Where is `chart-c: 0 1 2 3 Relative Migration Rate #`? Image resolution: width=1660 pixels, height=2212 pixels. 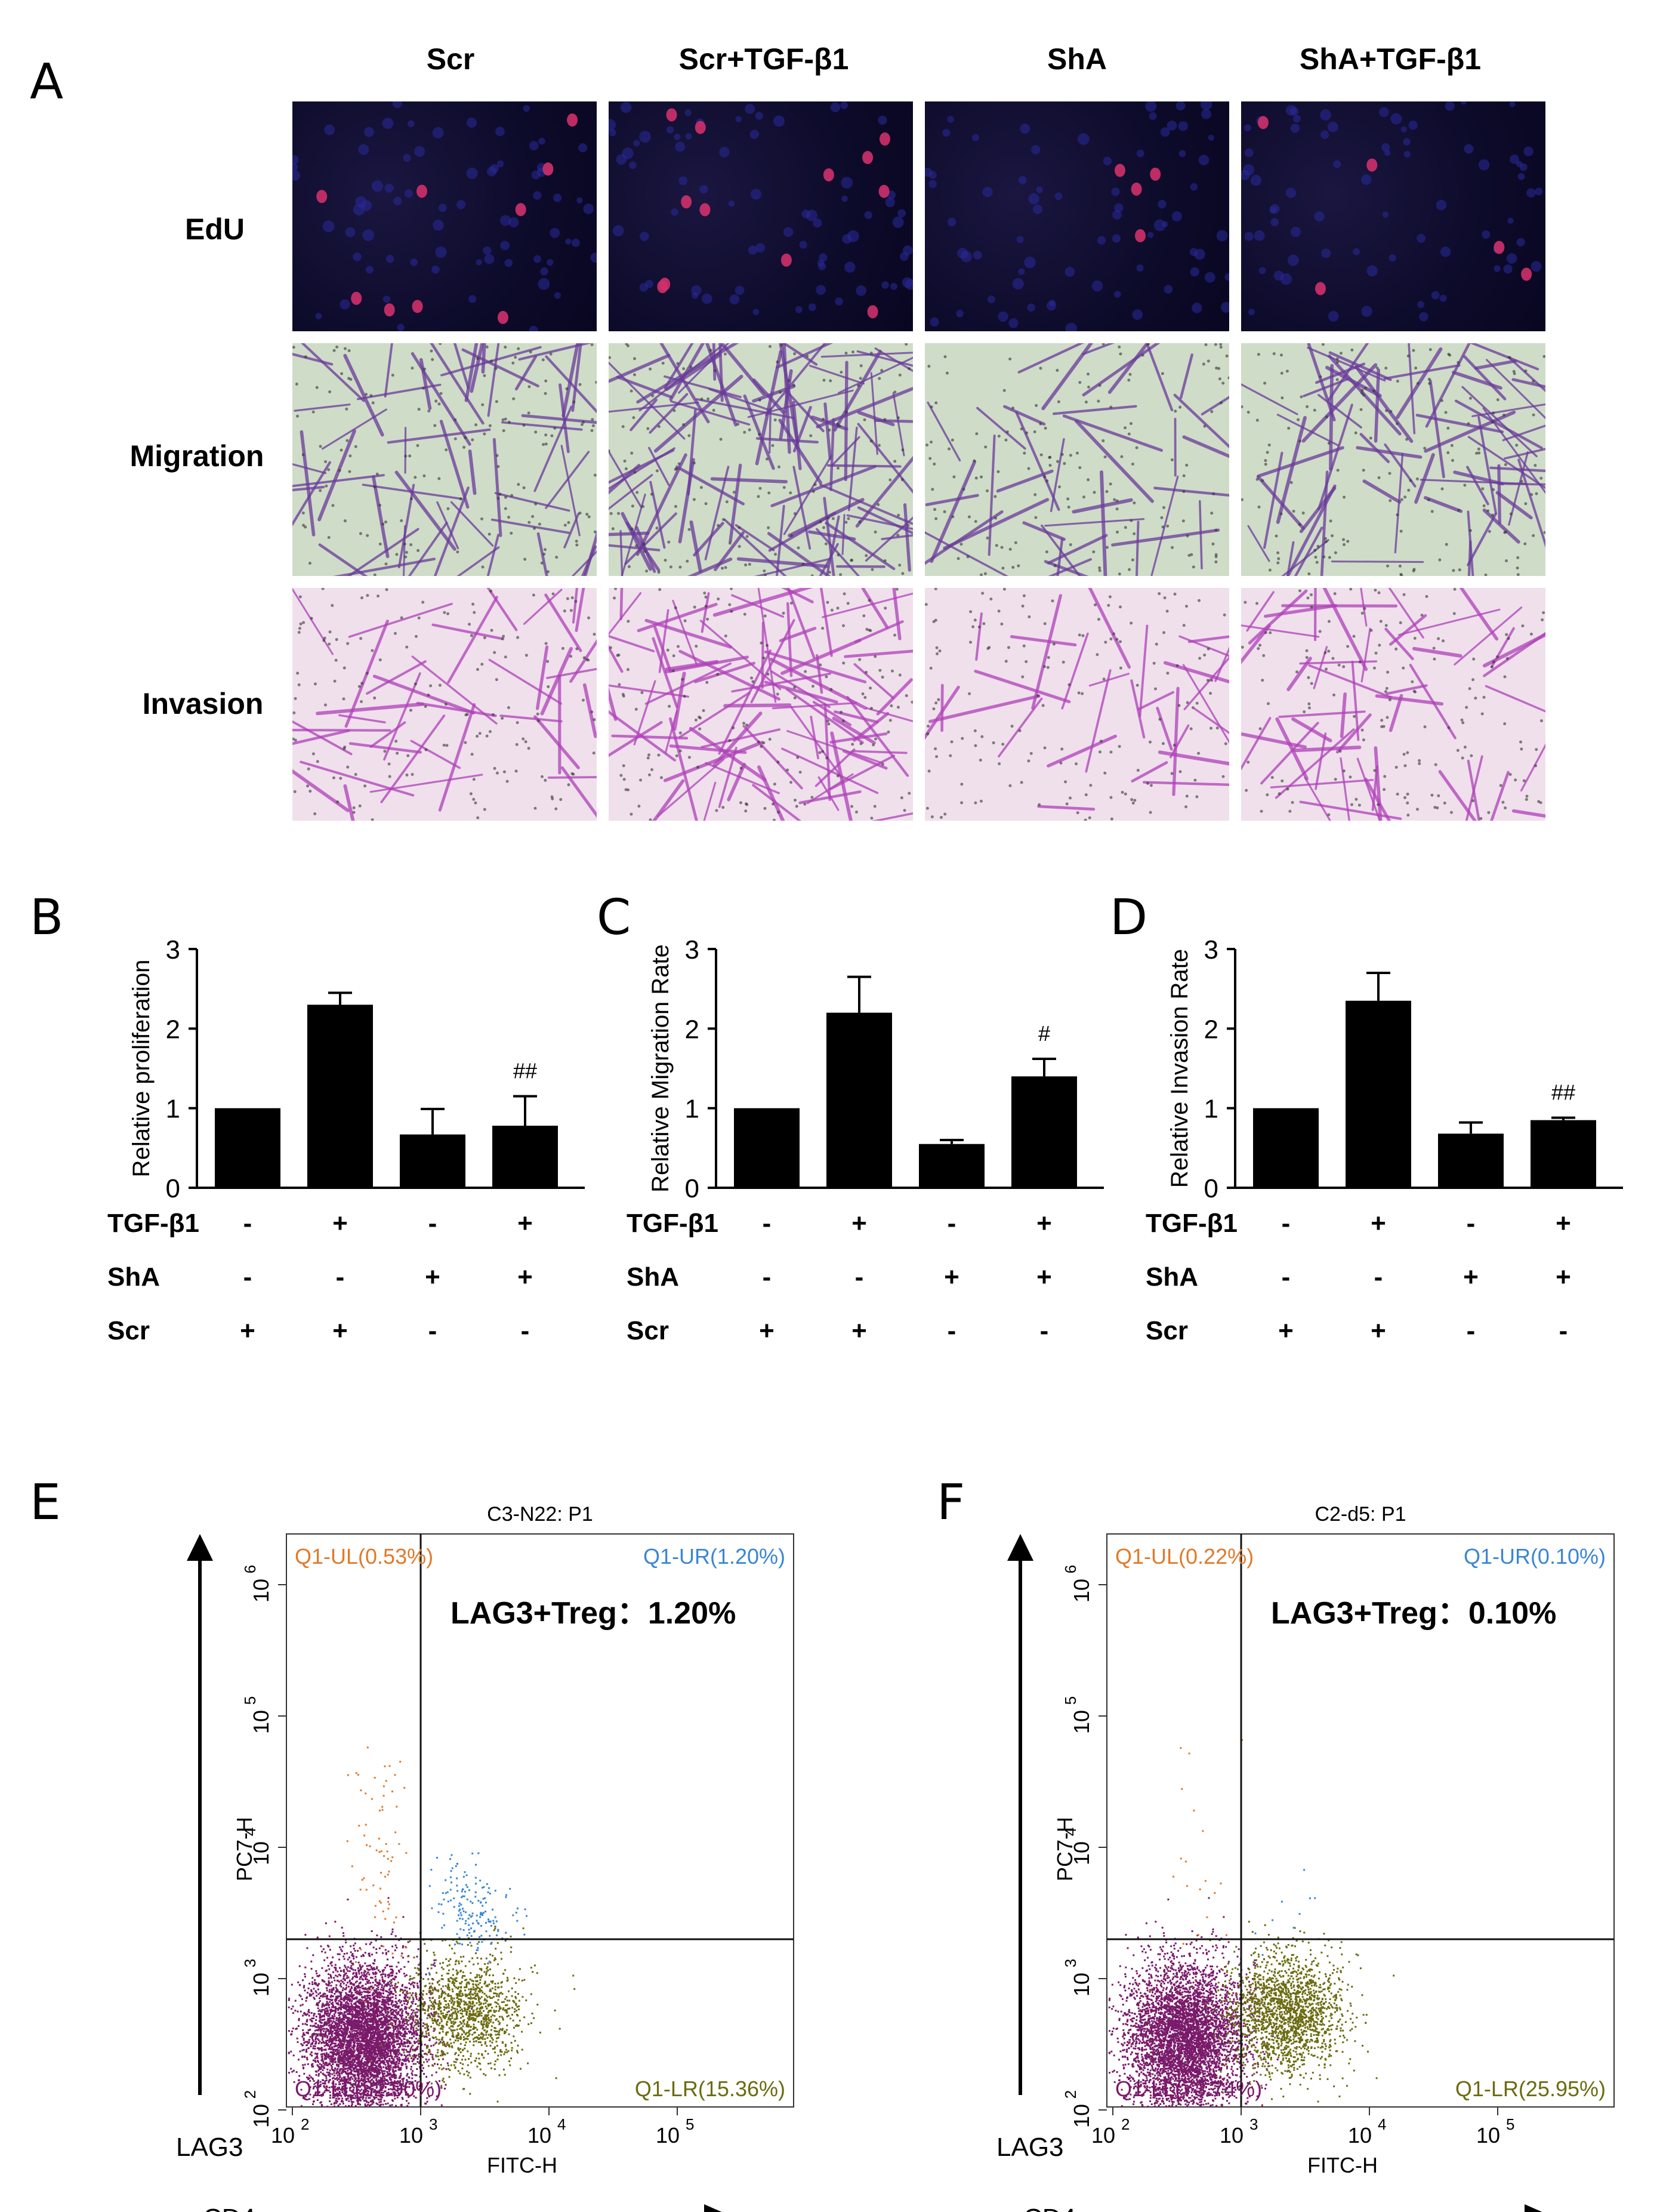 chart-c: 0 1 2 3 Relative Migration Rate # is located at coordinates (876, 1069).